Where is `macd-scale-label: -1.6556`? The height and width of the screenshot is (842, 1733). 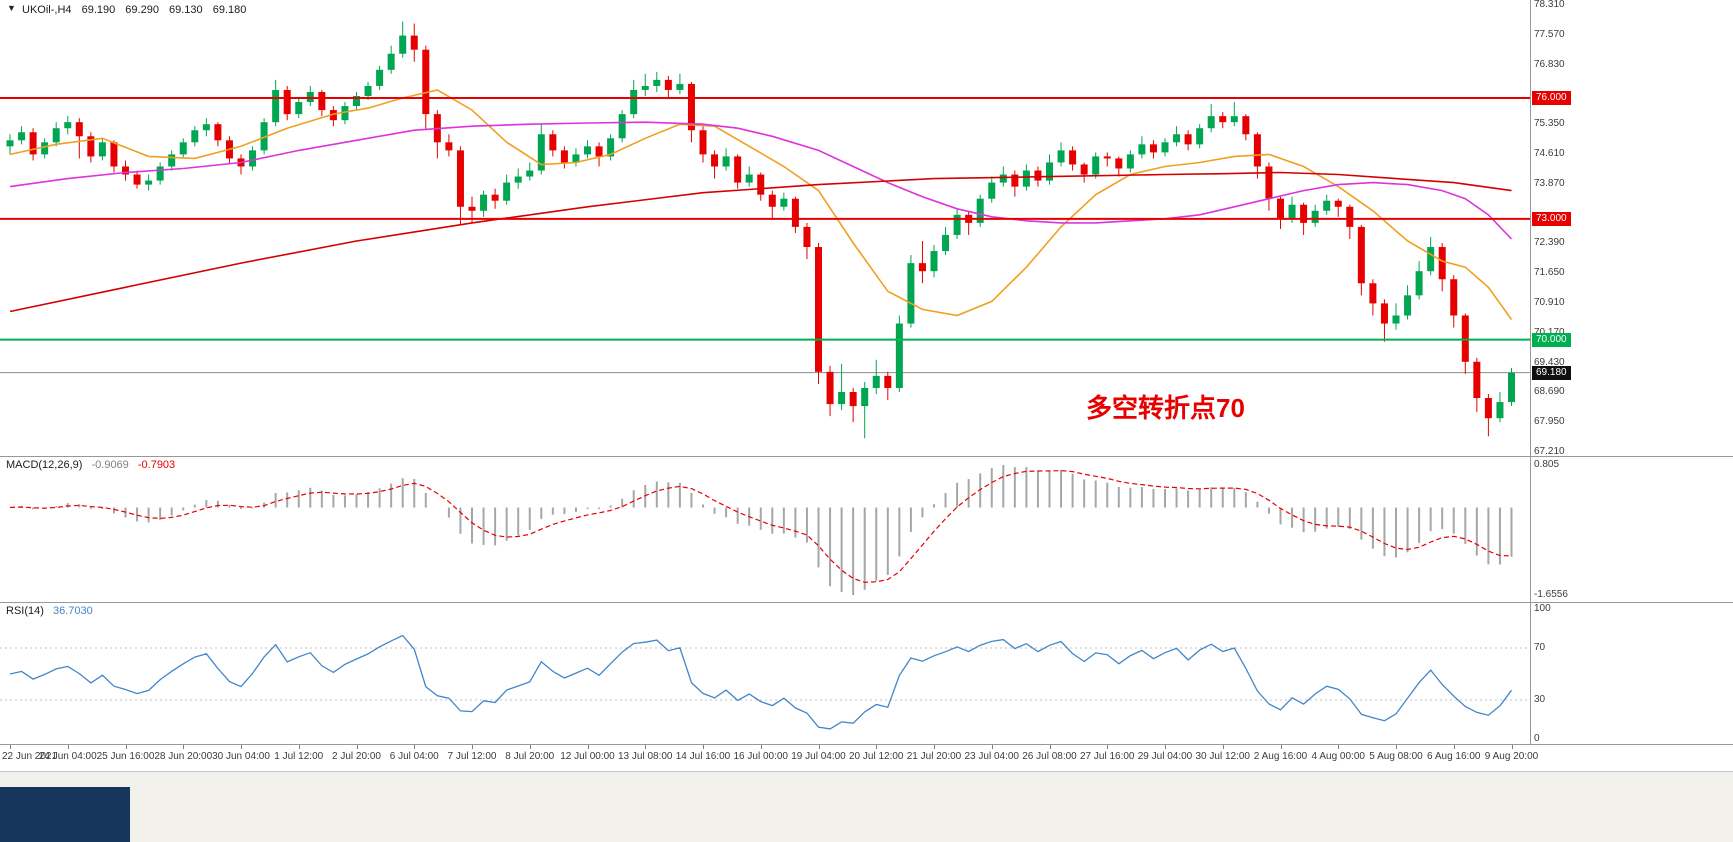
macd-scale-label: -1.6556 is located at coordinates (1551, 594).